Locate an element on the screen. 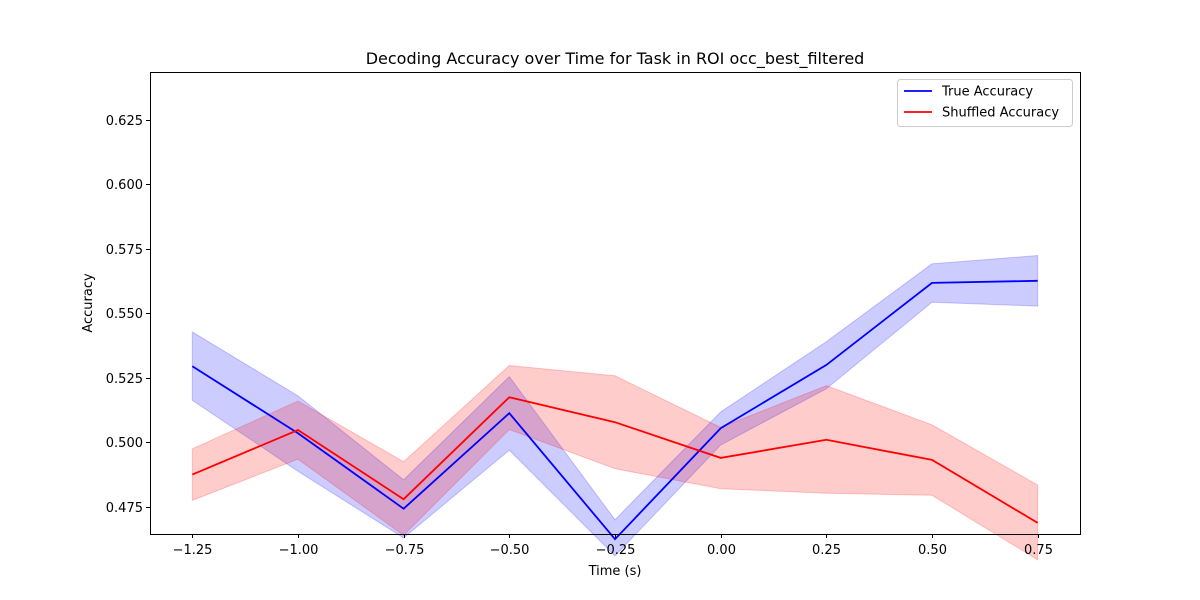 The width and height of the screenshot is (1200, 600). x-axis-label: Time (s) is located at coordinates (615, 571).